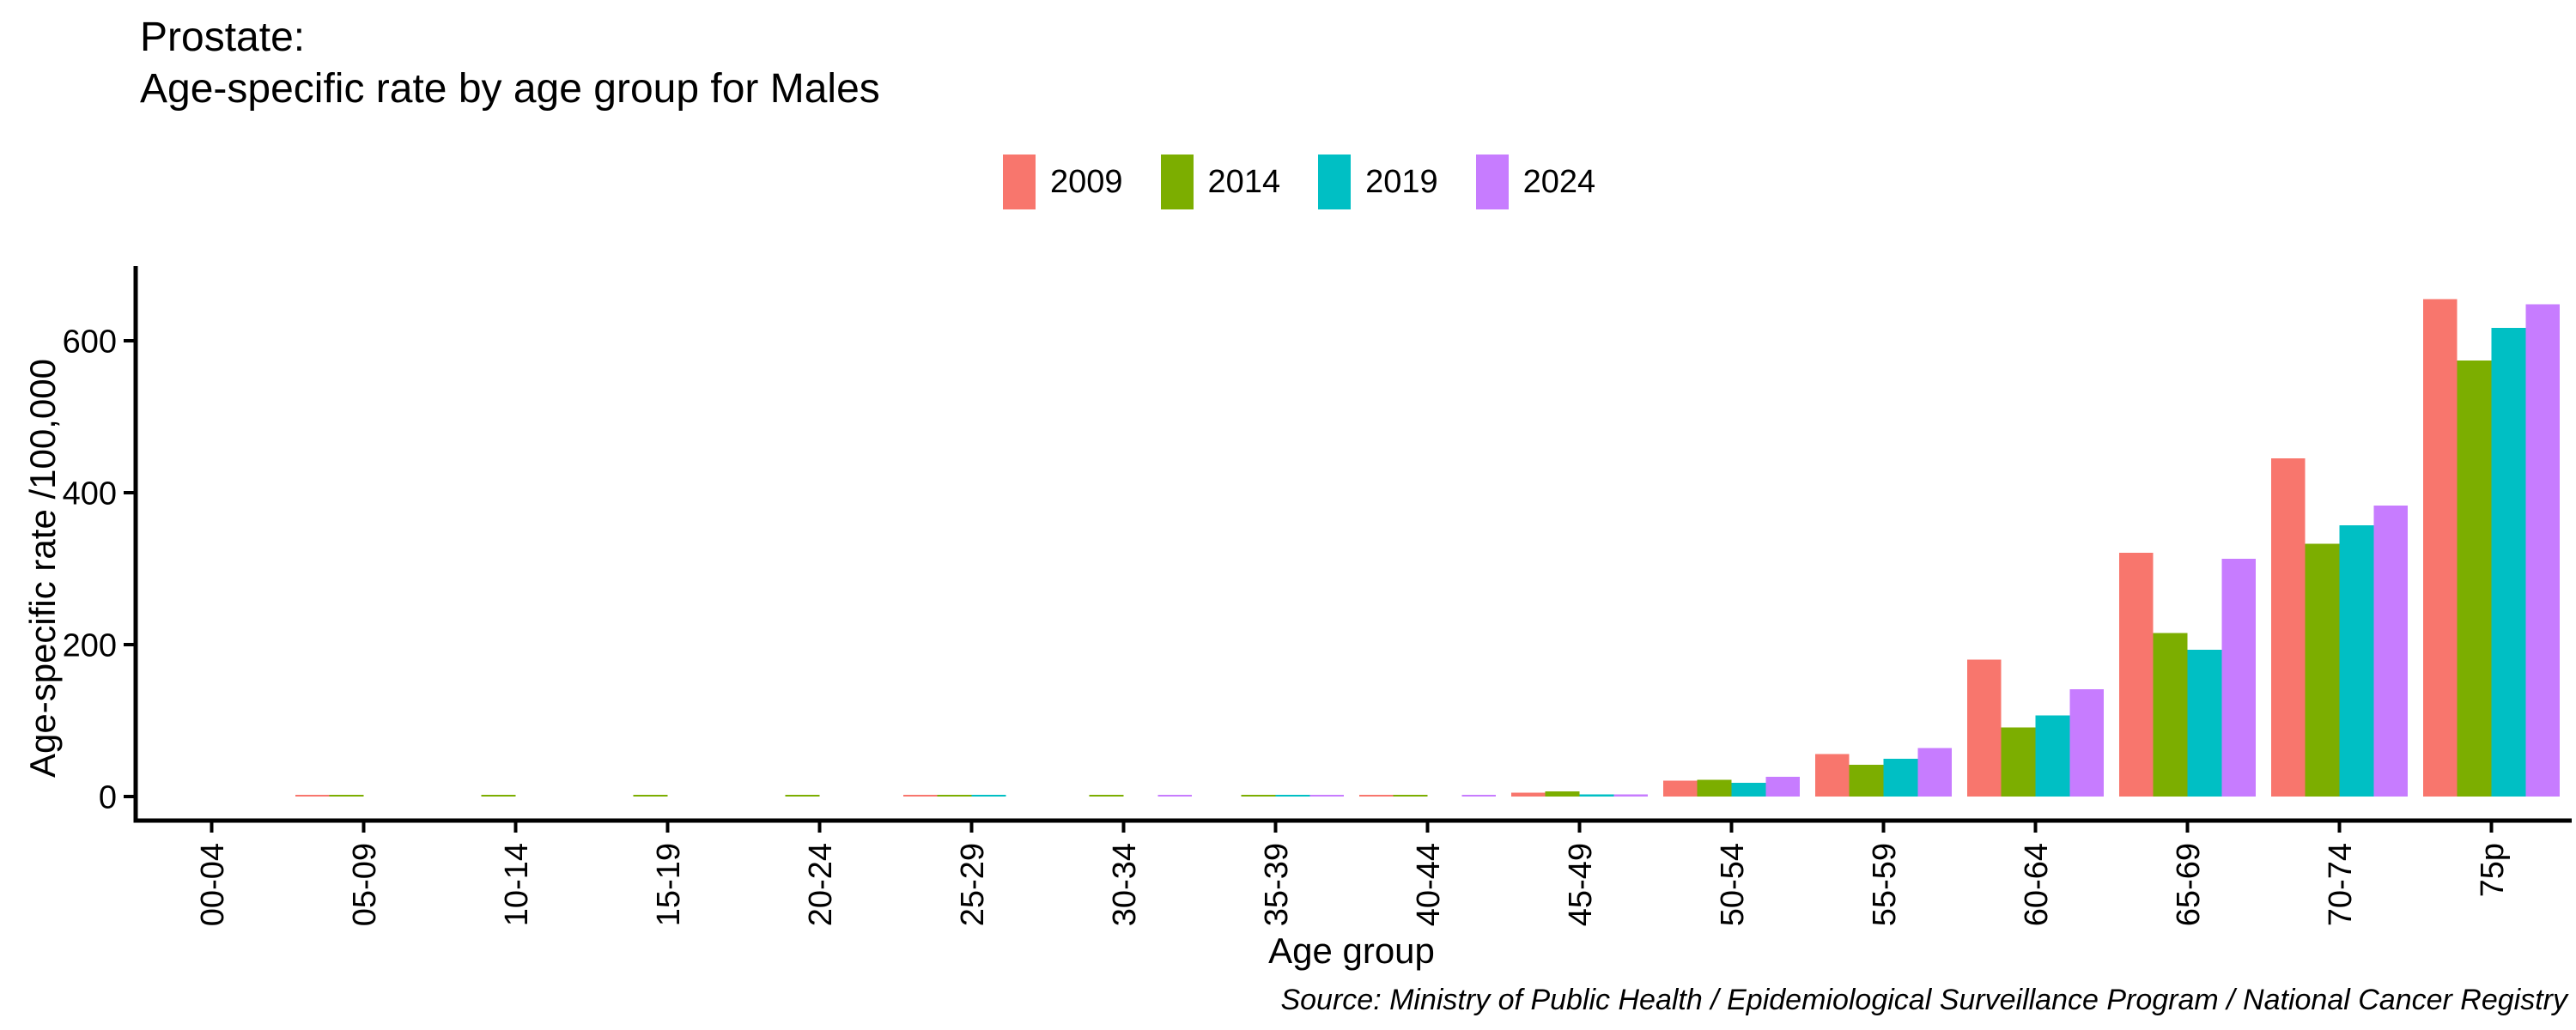 This screenshot has width=2576, height=1030. What do you see at coordinates (1277, 884) in the screenshot?
I see `x-tick-label: 35-39` at bounding box center [1277, 884].